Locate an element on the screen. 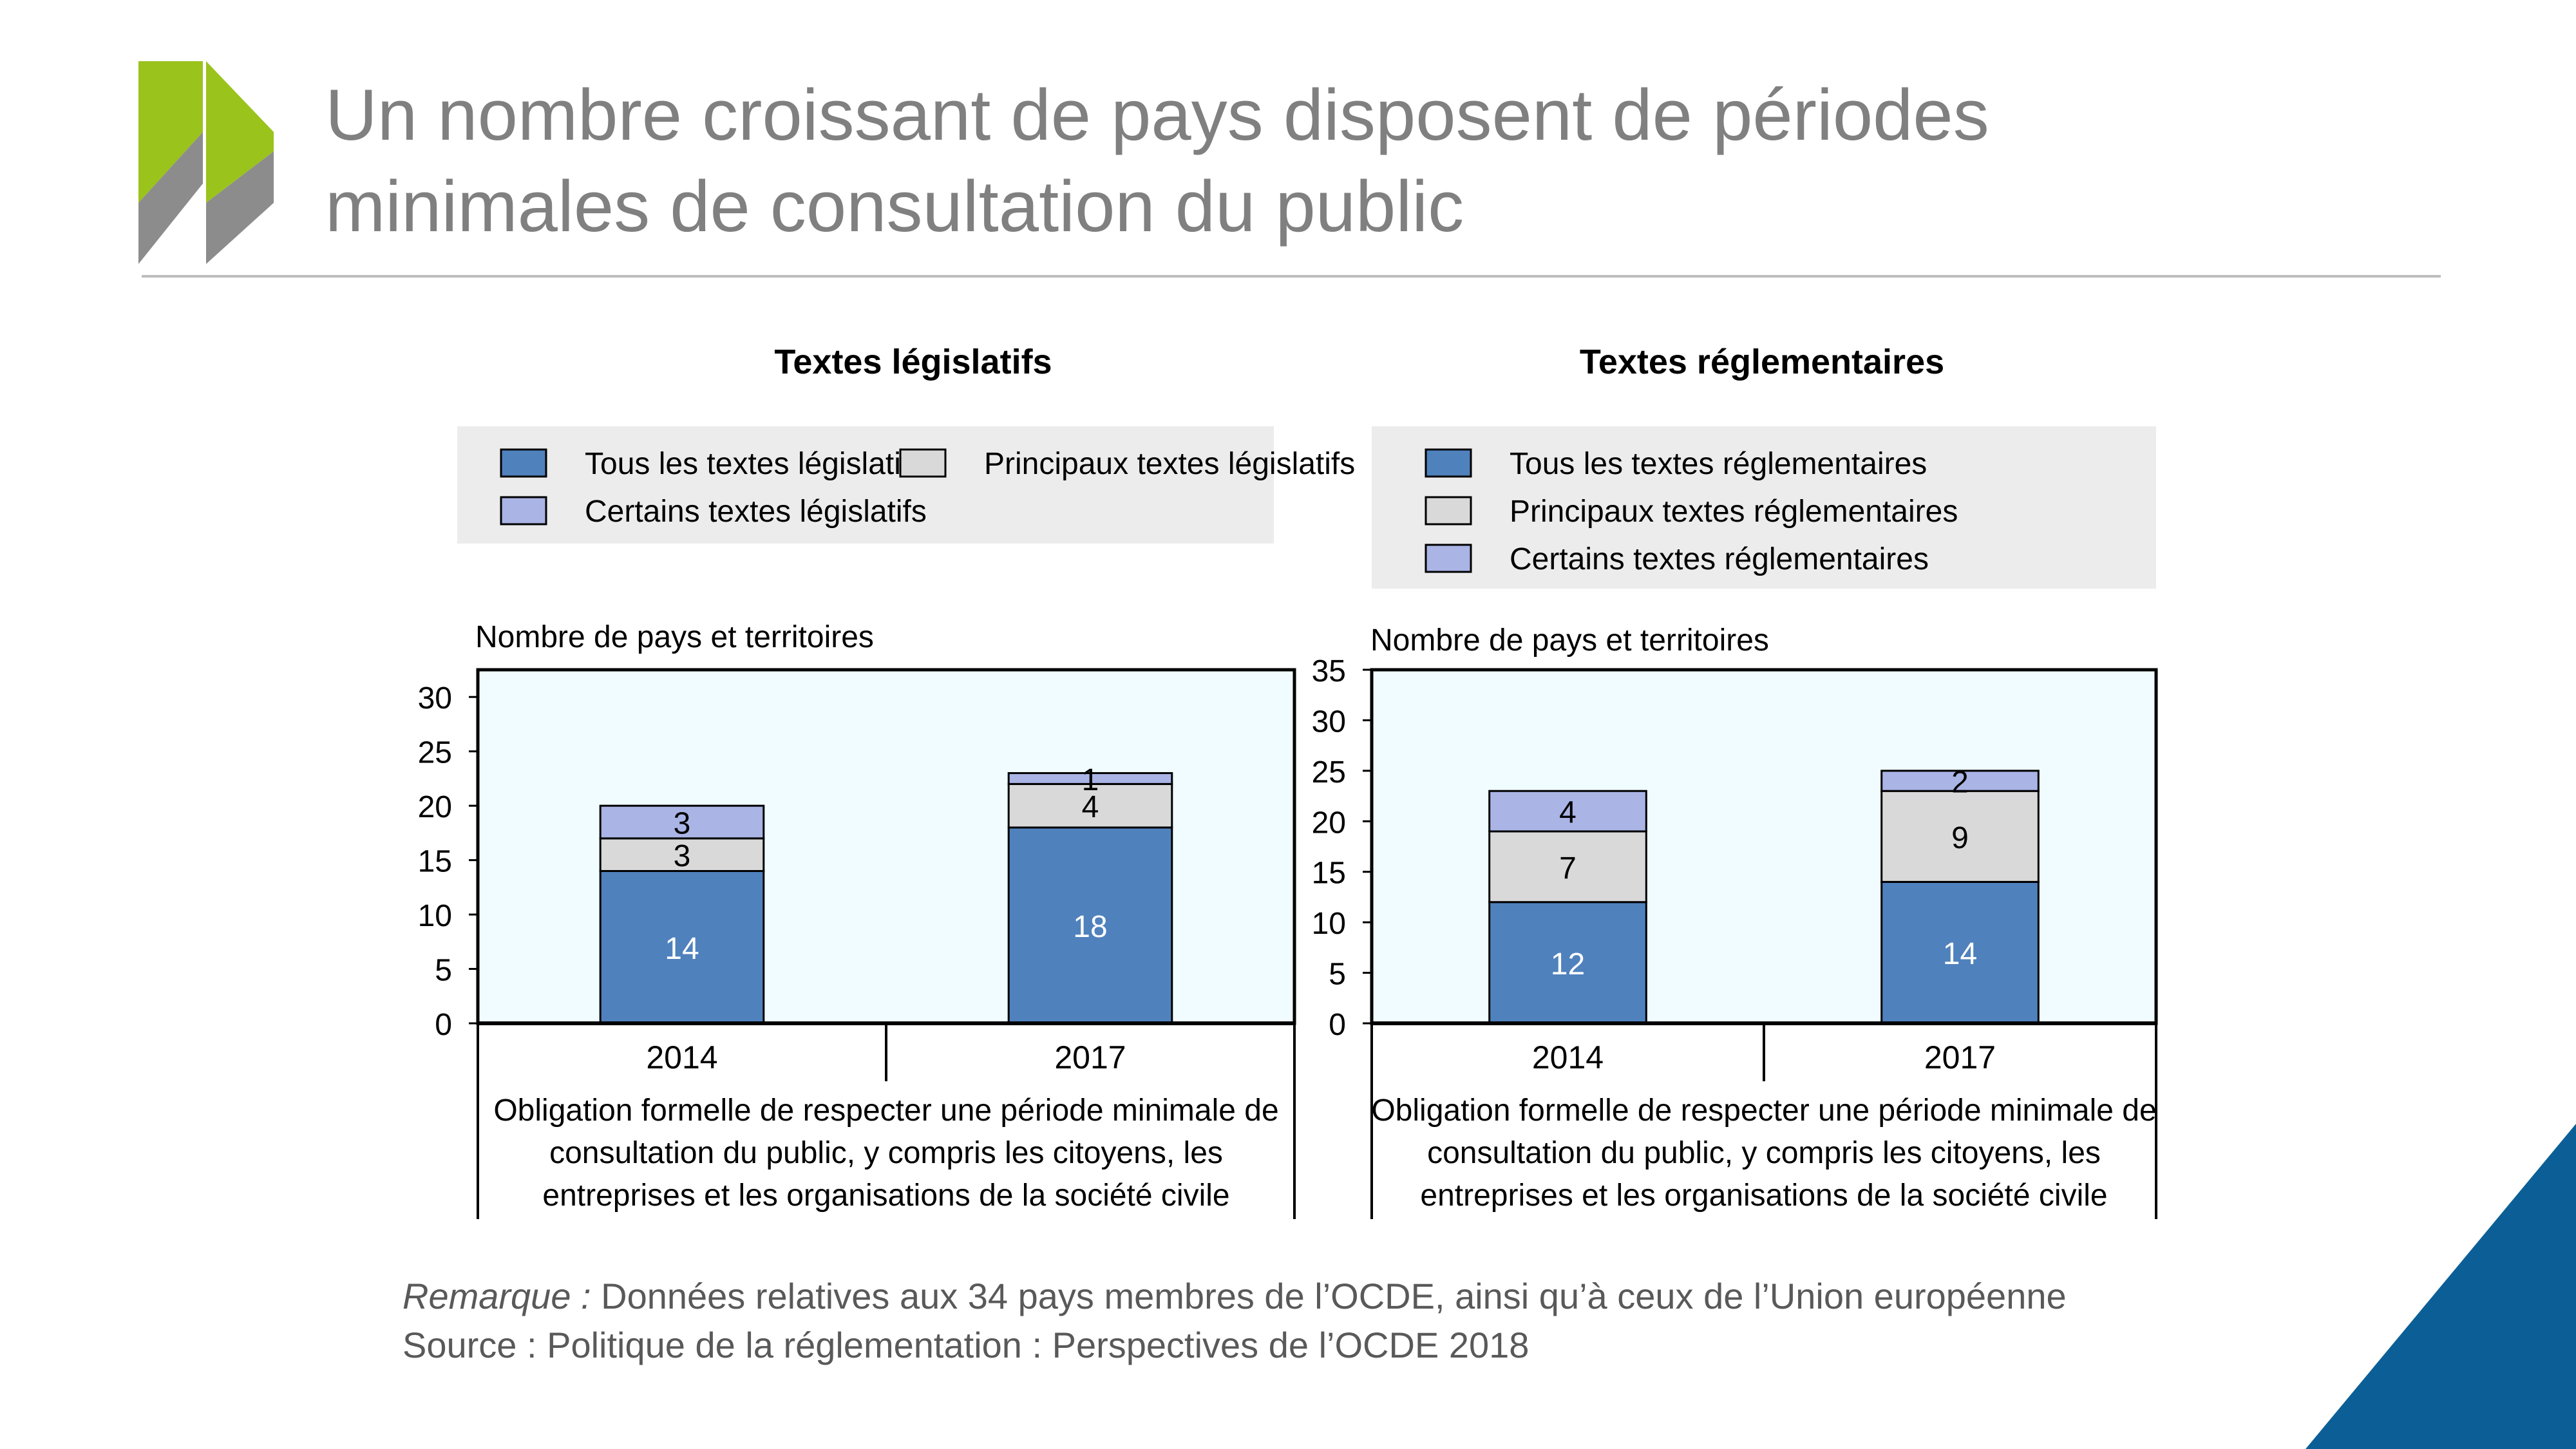  legend-label: Tous les textes réglementaires is located at coordinates (1719, 464).